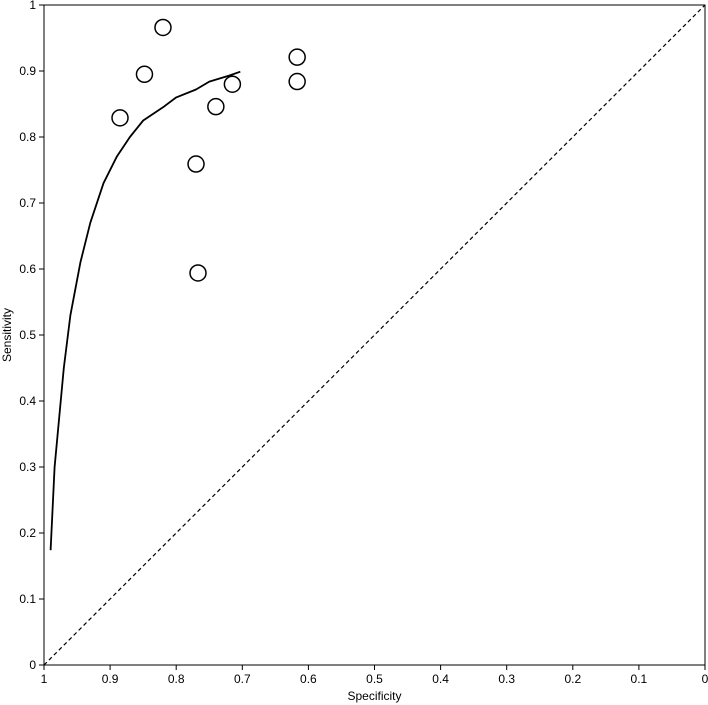  I want to click on x-tick-label: 0.8, so click(176, 679).